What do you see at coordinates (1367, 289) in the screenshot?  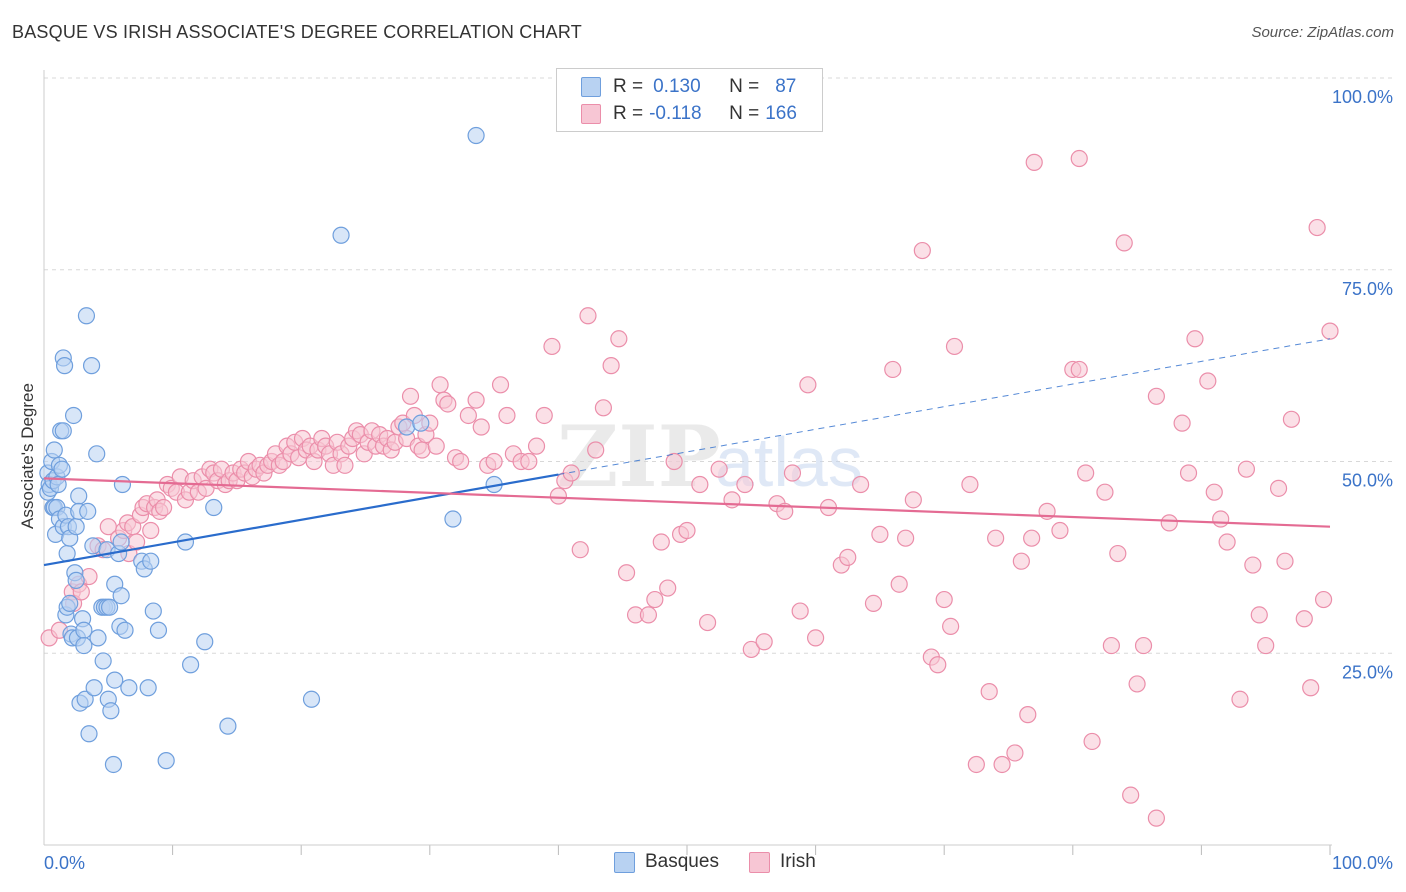 I see `y-tick-label: 75.0%` at bounding box center [1367, 289].